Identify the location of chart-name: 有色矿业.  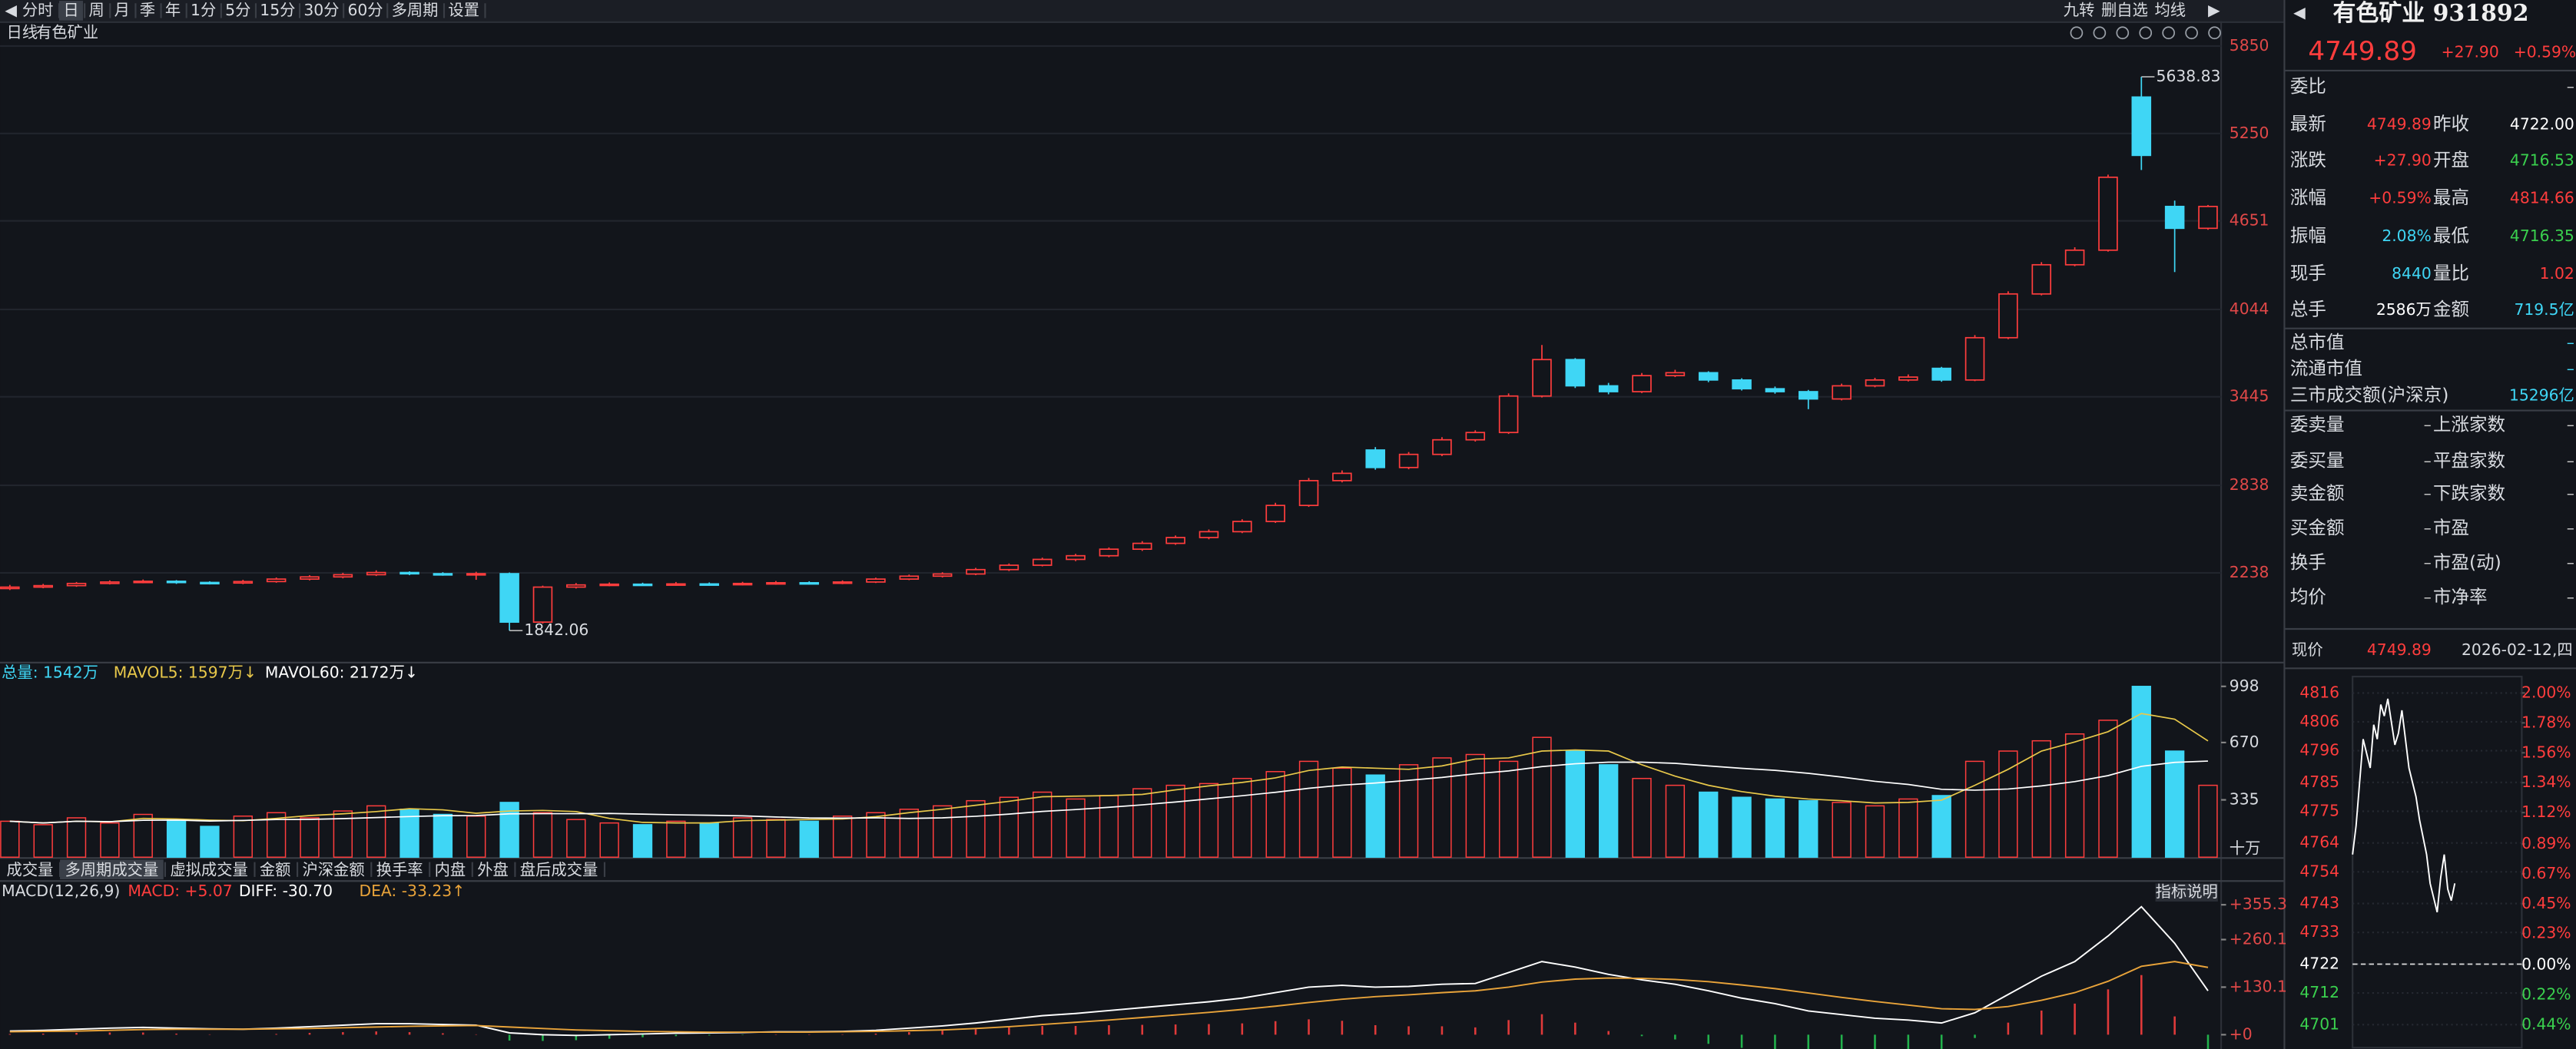
(67, 32).